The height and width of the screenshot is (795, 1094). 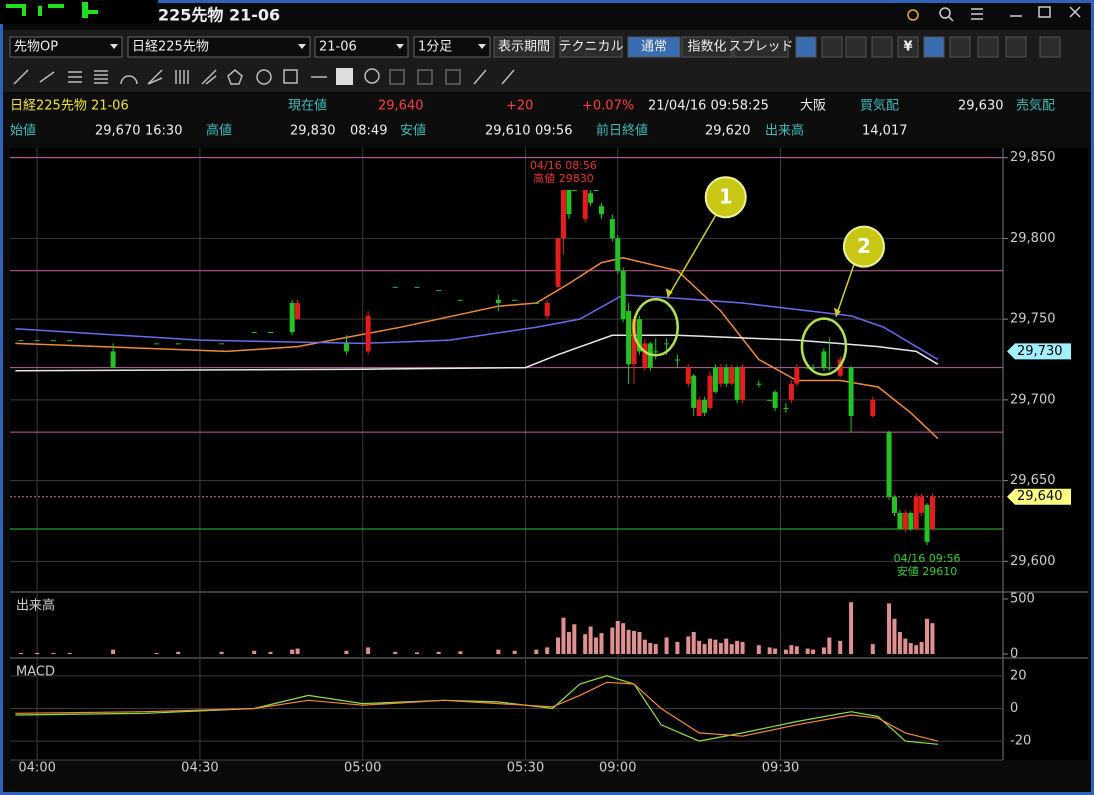 I want to click on button-label: スプレッド, so click(x=760, y=47).